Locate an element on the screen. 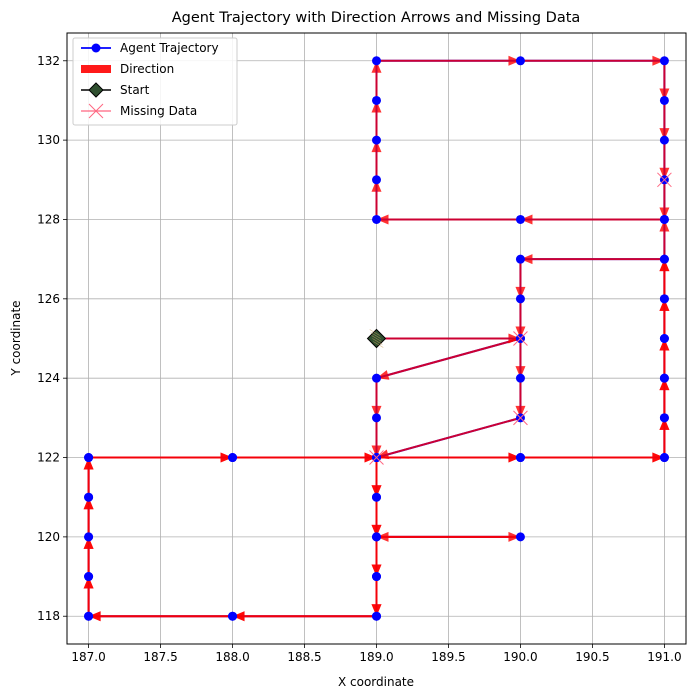  y-tick-label: 128 is located at coordinates (48, 219).